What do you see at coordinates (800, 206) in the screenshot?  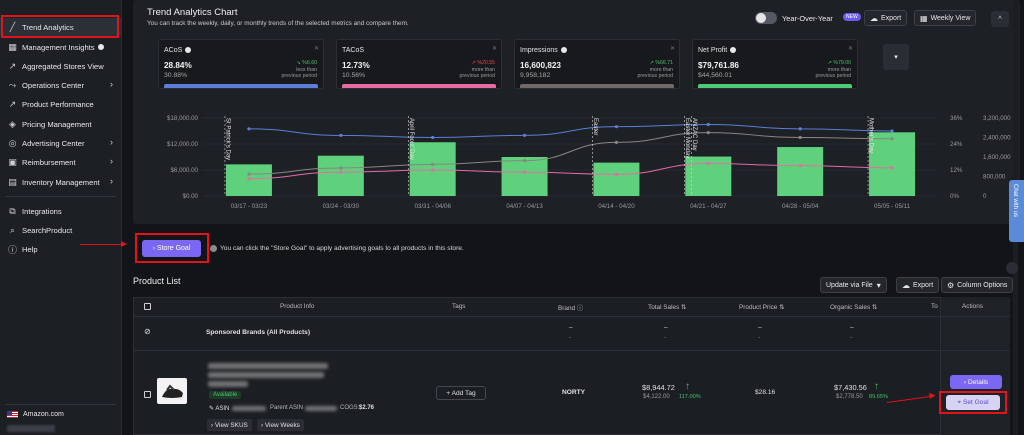 I see `x-tick-label: 04/28 - 05/04` at bounding box center [800, 206].